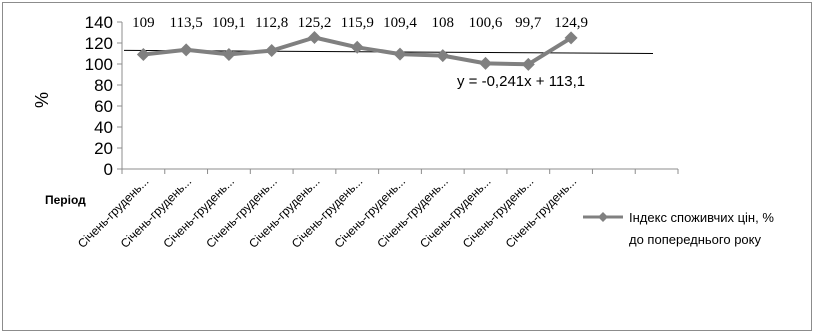 Image resolution: width=815 pixels, height=334 pixels. Describe the element at coordinates (65, 200) in the screenshot. I see `x-axis-title: Період` at that location.